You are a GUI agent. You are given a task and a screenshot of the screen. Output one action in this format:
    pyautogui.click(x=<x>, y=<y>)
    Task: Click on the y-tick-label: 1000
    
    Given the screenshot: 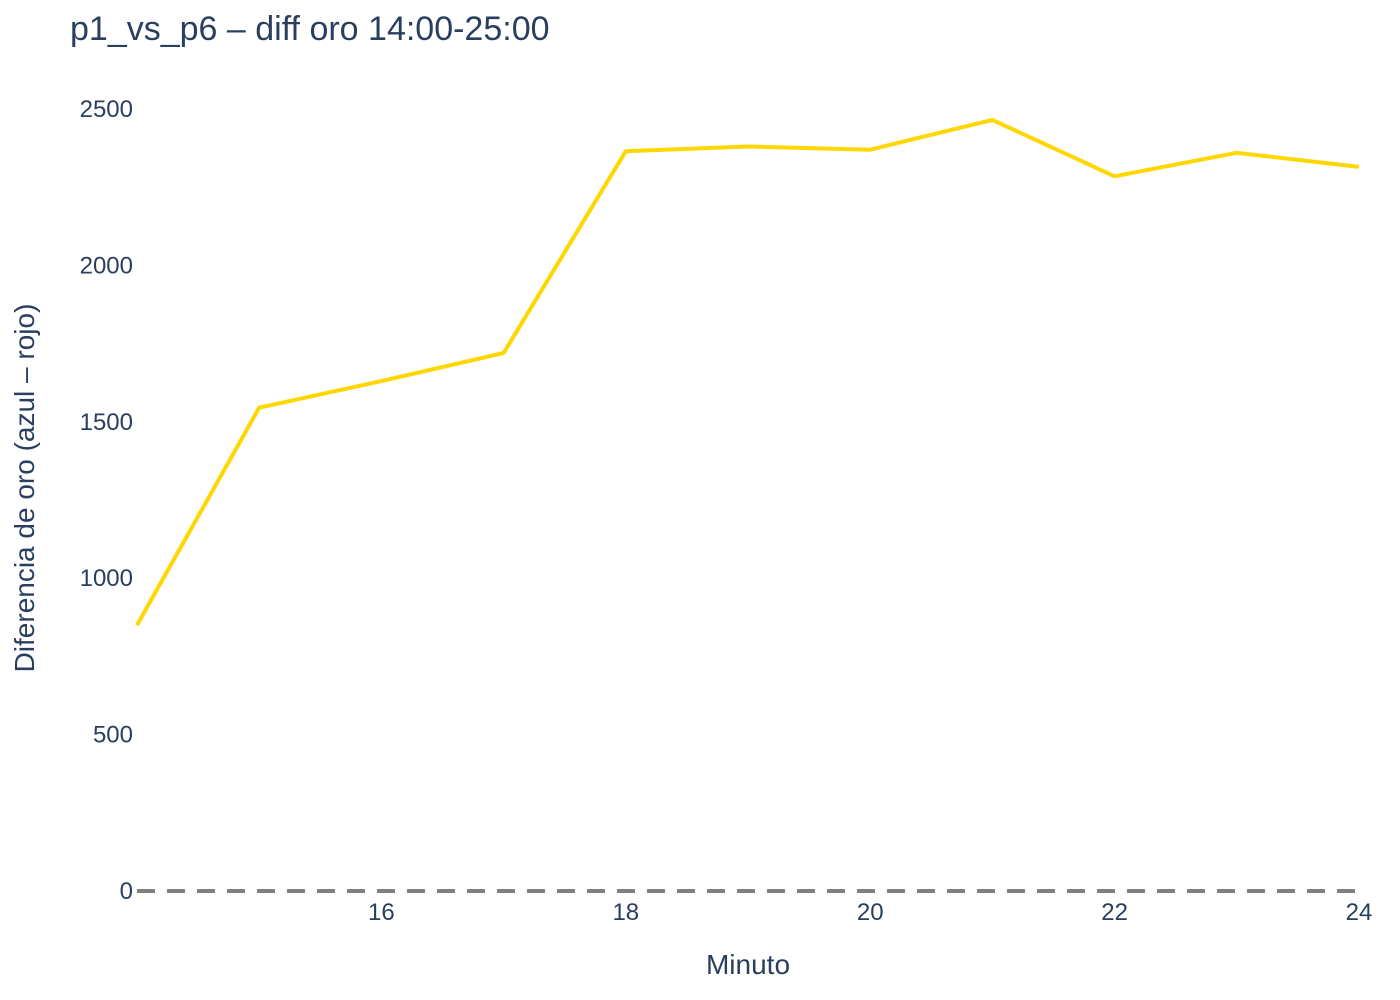 What is the action you would take?
    pyautogui.click(x=106, y=578)
    